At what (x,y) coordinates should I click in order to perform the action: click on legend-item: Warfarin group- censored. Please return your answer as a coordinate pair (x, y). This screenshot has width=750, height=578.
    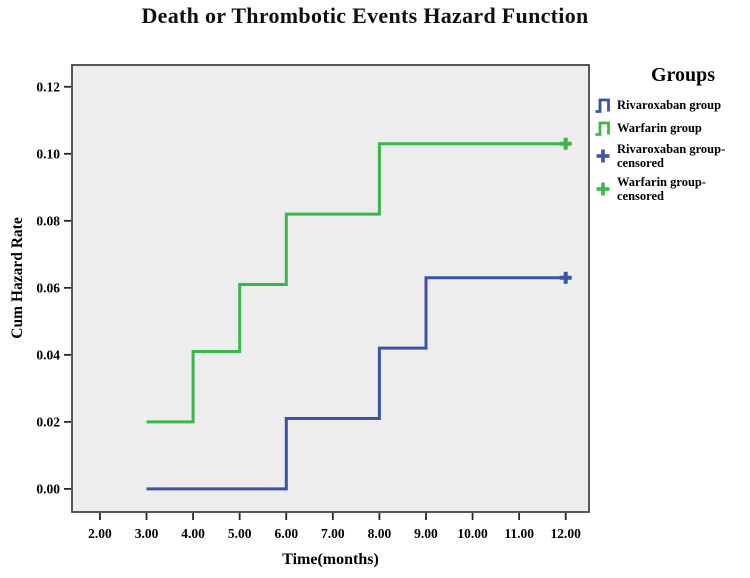
    Looking at the image, I should click on (672, 189).